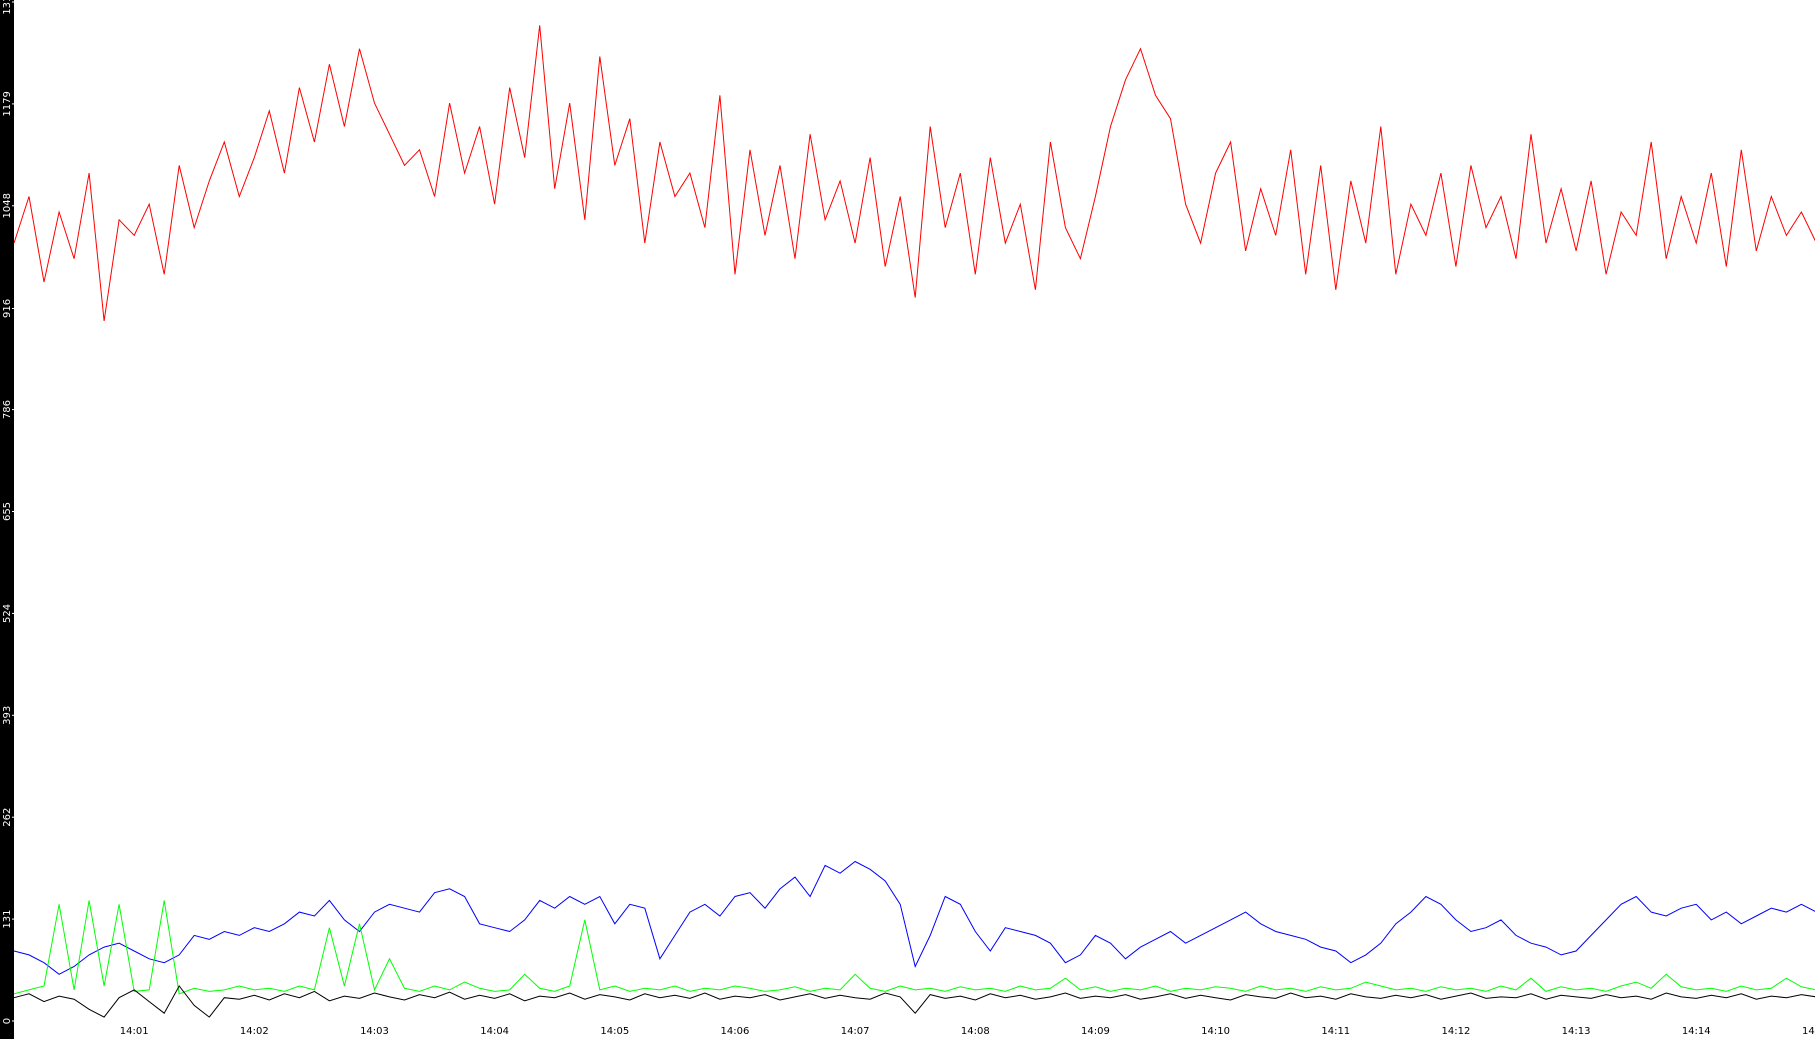  Describe the element at coordinates (7, 613) in the screenshot. I see `y-tick-label: 524` at that location.